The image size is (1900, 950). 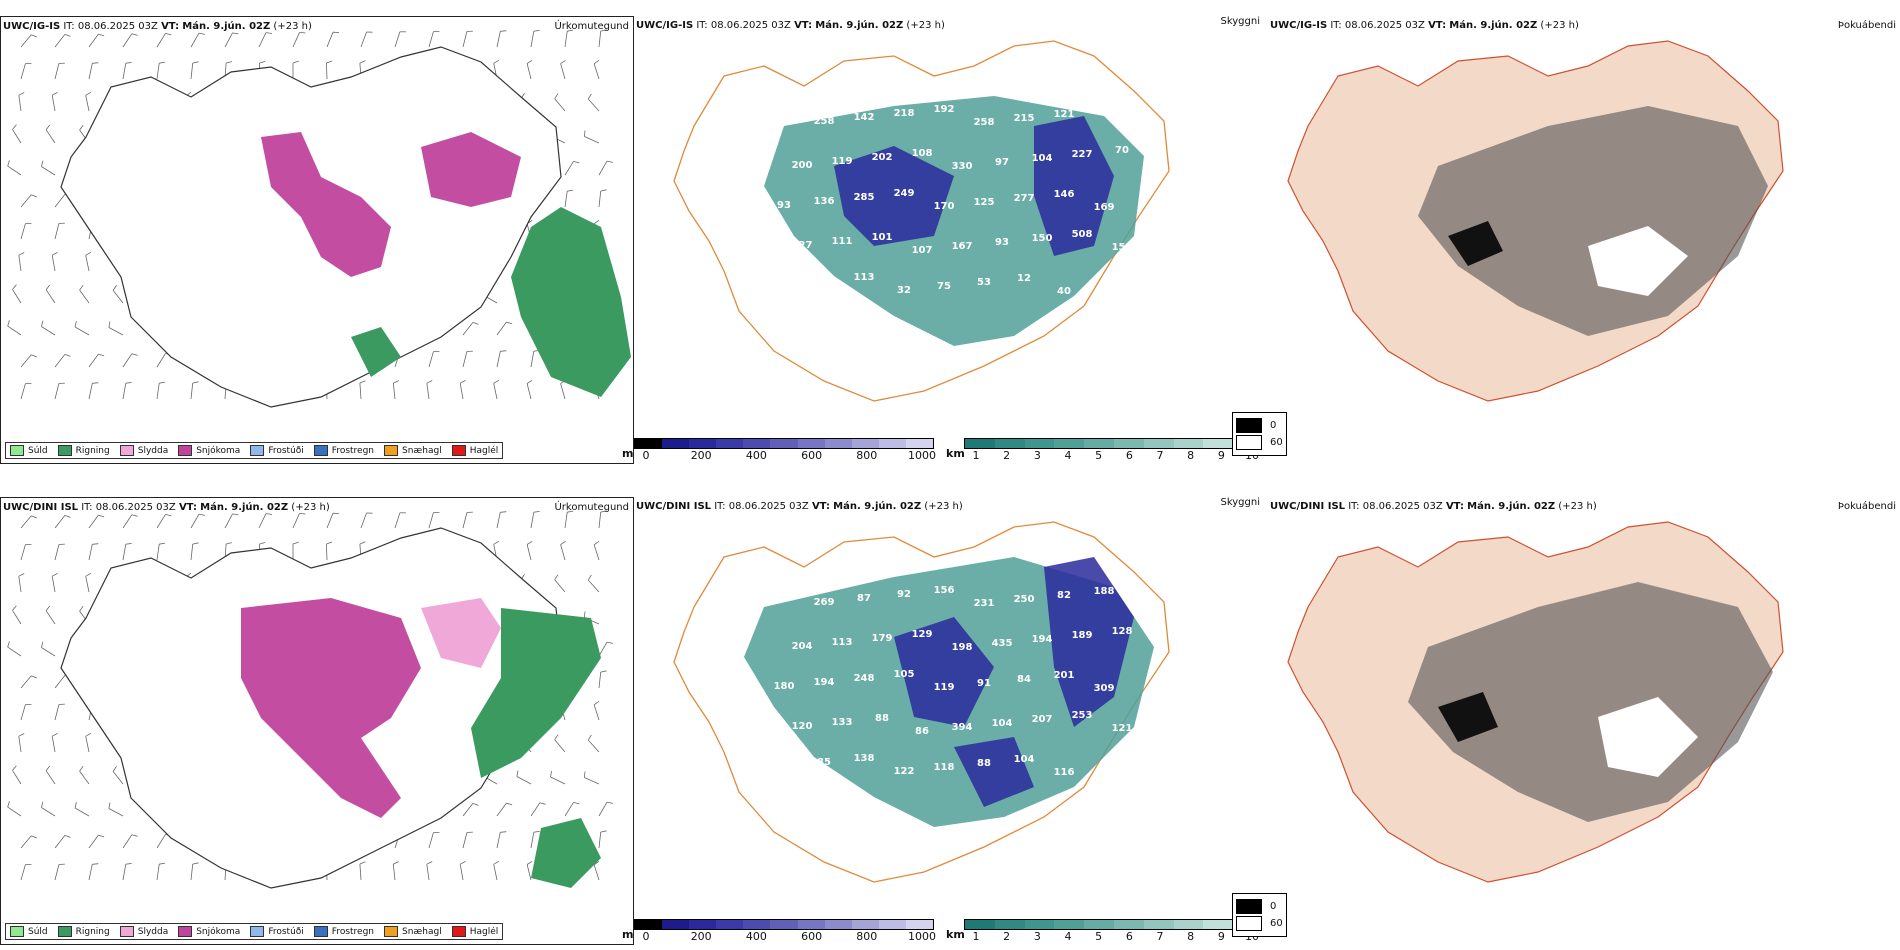 I want to click on legend-item: Haglél, so click(x=475, y=450).